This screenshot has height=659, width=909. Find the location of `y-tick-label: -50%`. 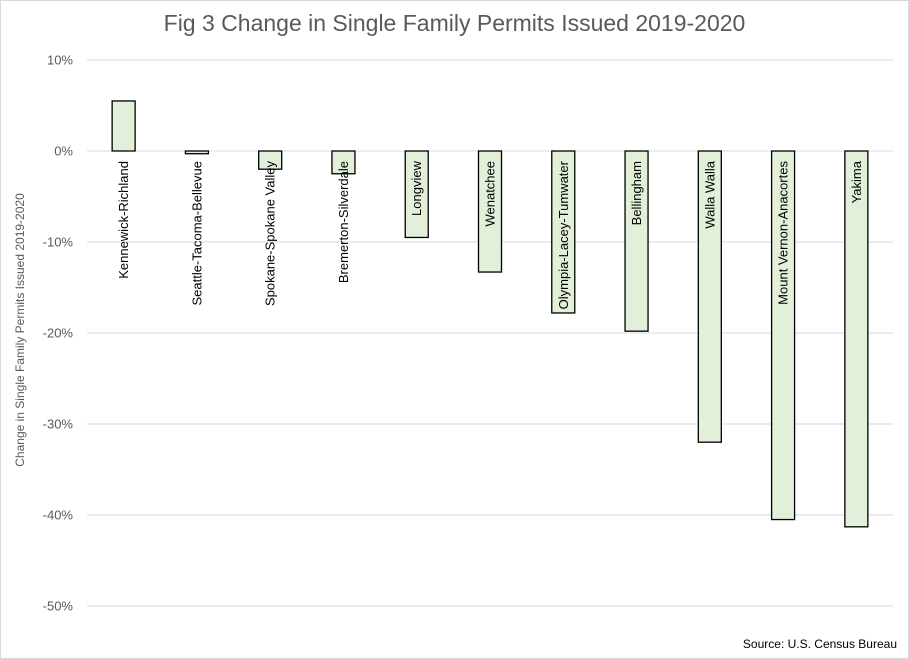

y-tick-label: -50% is located at coordinates (58, 606).